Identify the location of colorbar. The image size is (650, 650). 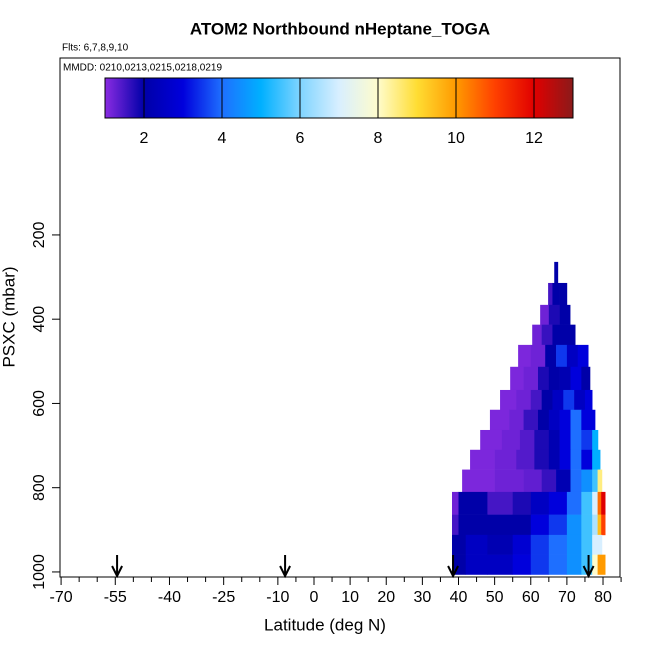
(339, 98).